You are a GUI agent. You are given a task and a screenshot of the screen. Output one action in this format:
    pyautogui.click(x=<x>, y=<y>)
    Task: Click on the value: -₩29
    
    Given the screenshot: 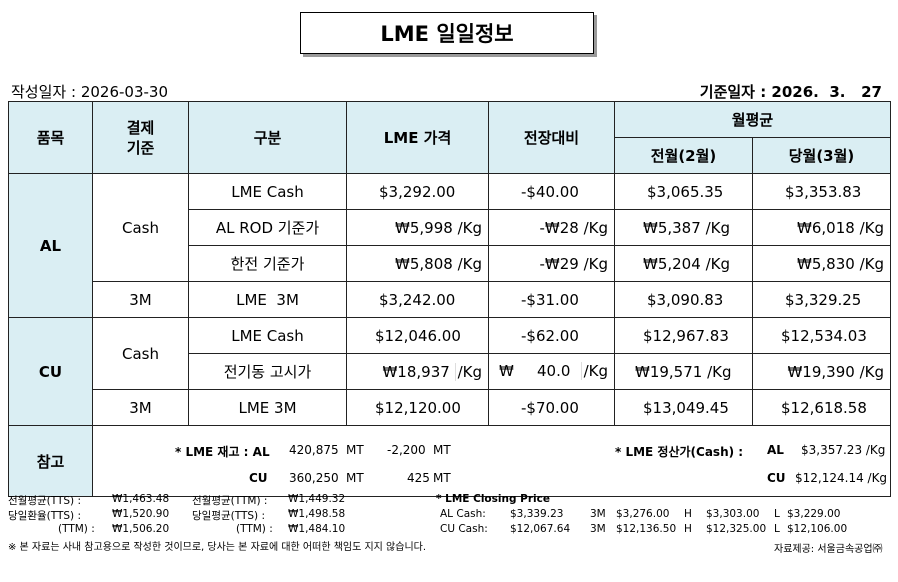 What is the action you would take?
    pyautogui.click(x=559, y=263)
    